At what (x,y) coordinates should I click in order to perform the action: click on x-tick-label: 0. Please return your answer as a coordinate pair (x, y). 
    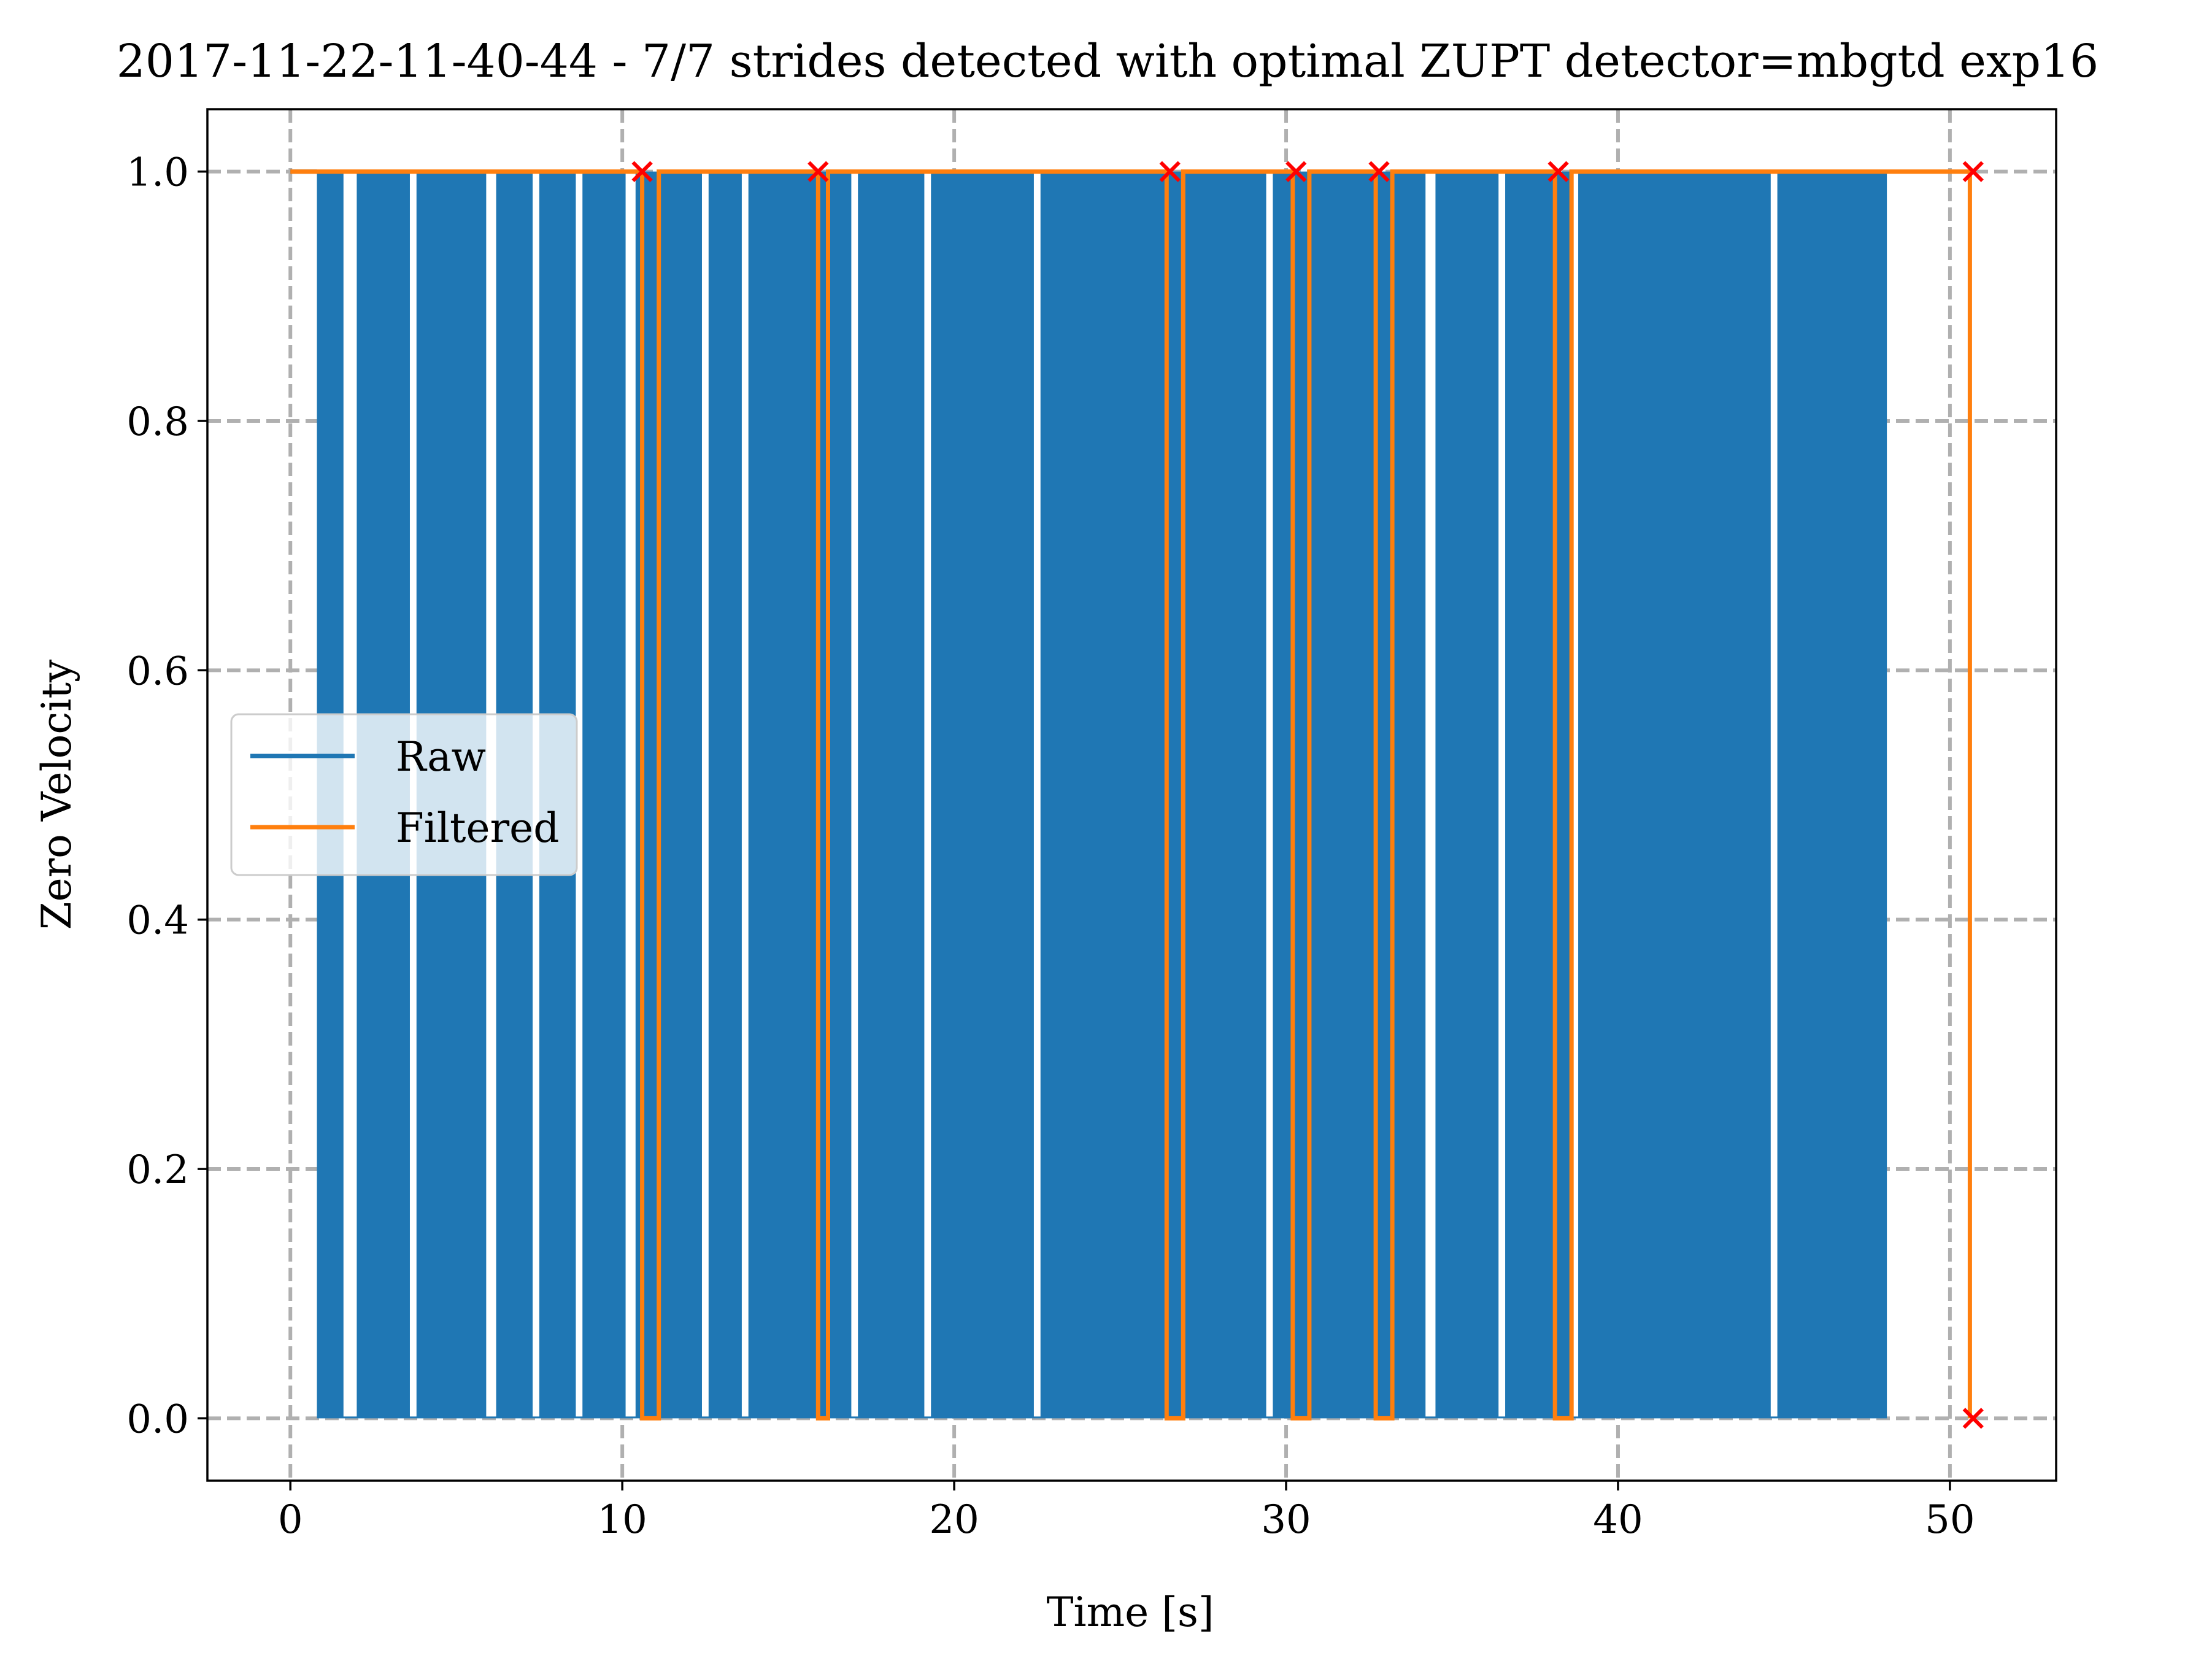
    Looking at the image, I should click on (290, 1520).